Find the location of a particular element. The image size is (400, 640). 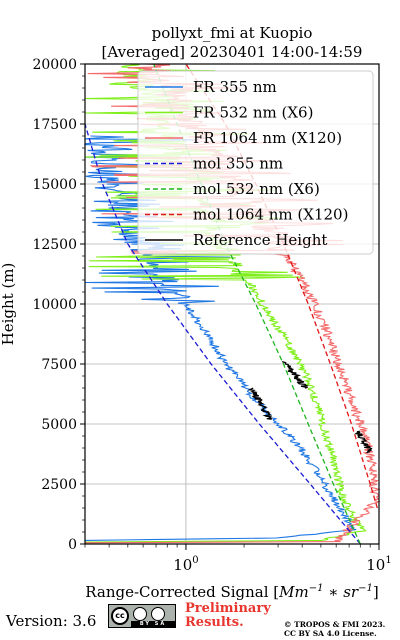

y-tick-label: 7500 is located at coordinates (59, 365).